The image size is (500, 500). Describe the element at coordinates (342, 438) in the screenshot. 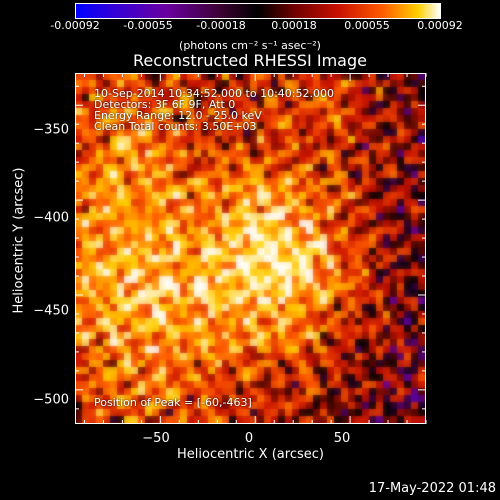

I see `x-tick-label: 50` at that location.